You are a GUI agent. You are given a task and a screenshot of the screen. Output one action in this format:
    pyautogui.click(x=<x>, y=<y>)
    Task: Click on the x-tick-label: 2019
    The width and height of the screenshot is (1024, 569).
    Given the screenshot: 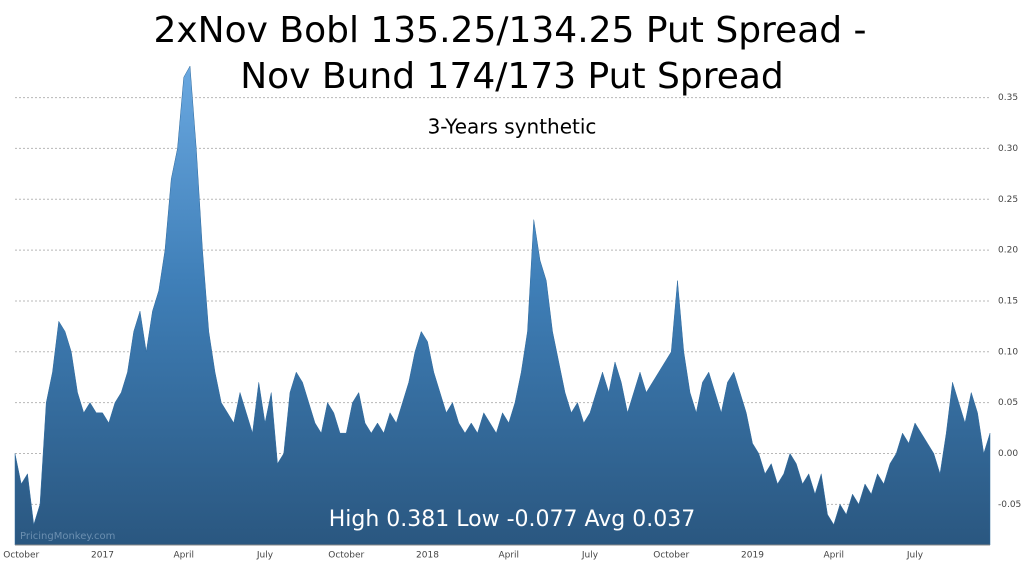 What is the action you would take?
    pyautogui.click(x=752, y=556)
    